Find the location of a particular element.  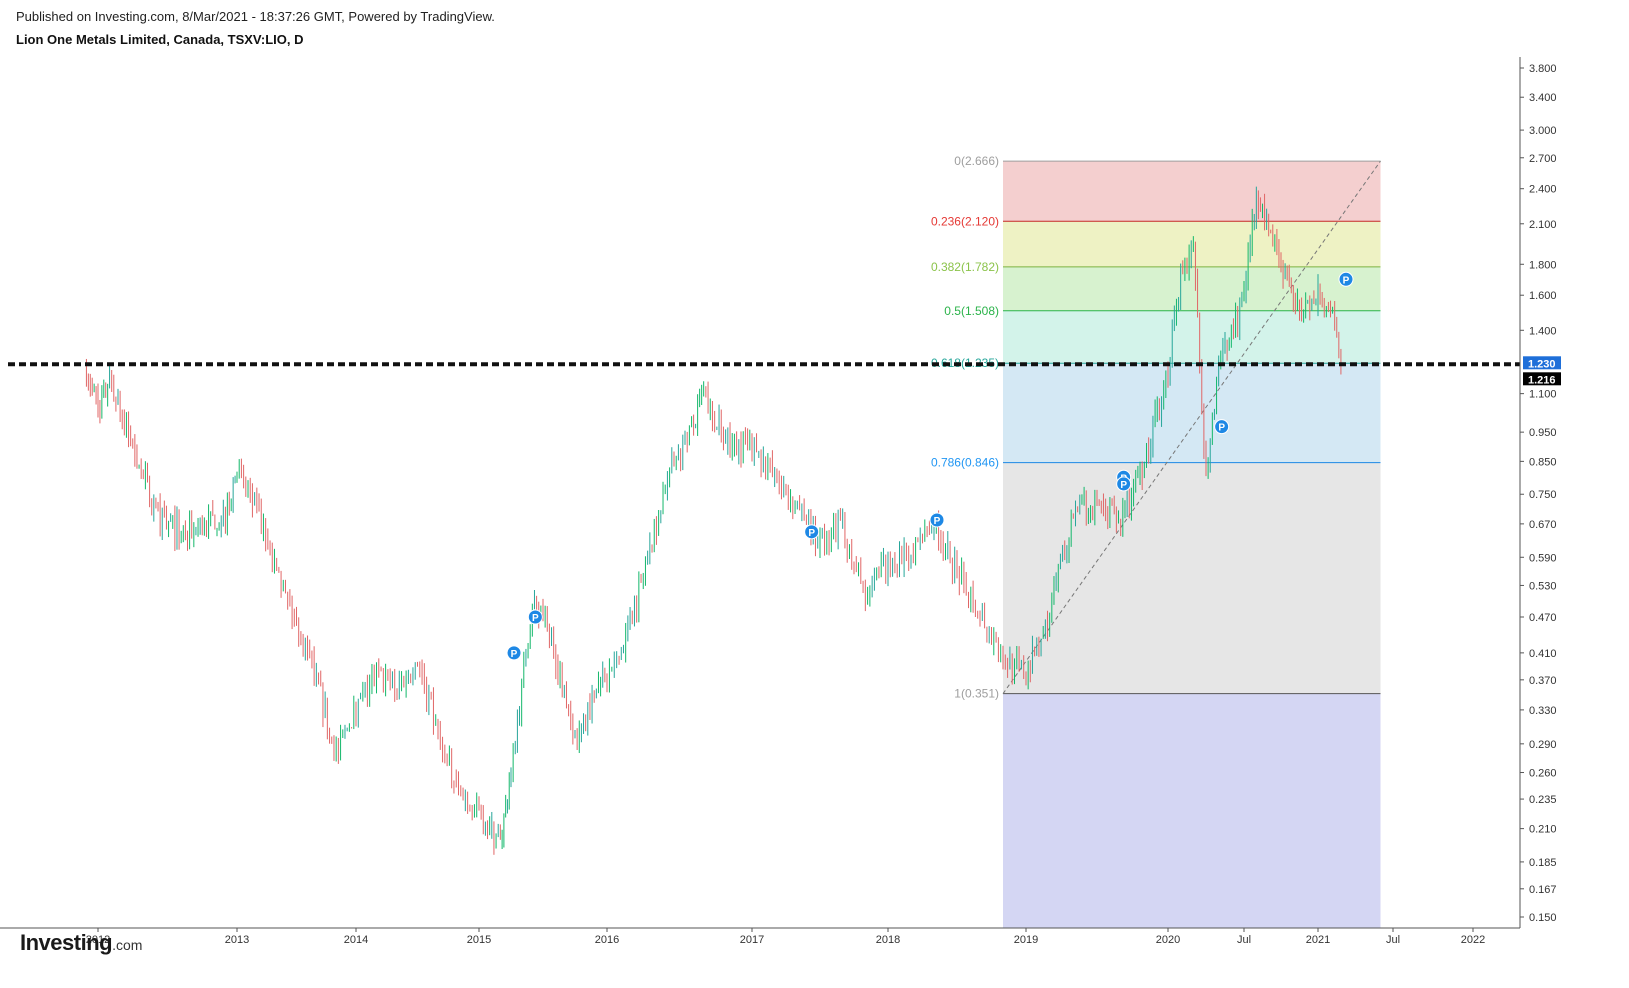

y-tick-label: 3.800 is located at coordinates (1543, 69).